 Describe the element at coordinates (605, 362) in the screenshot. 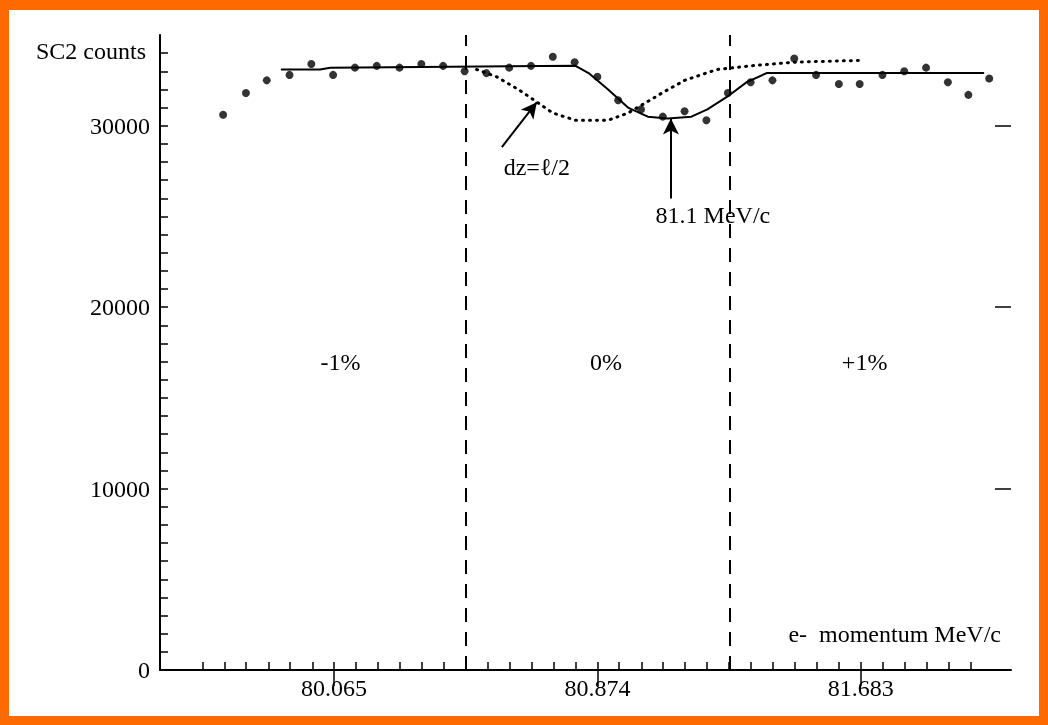

I see `annotation: 0%` at that location.